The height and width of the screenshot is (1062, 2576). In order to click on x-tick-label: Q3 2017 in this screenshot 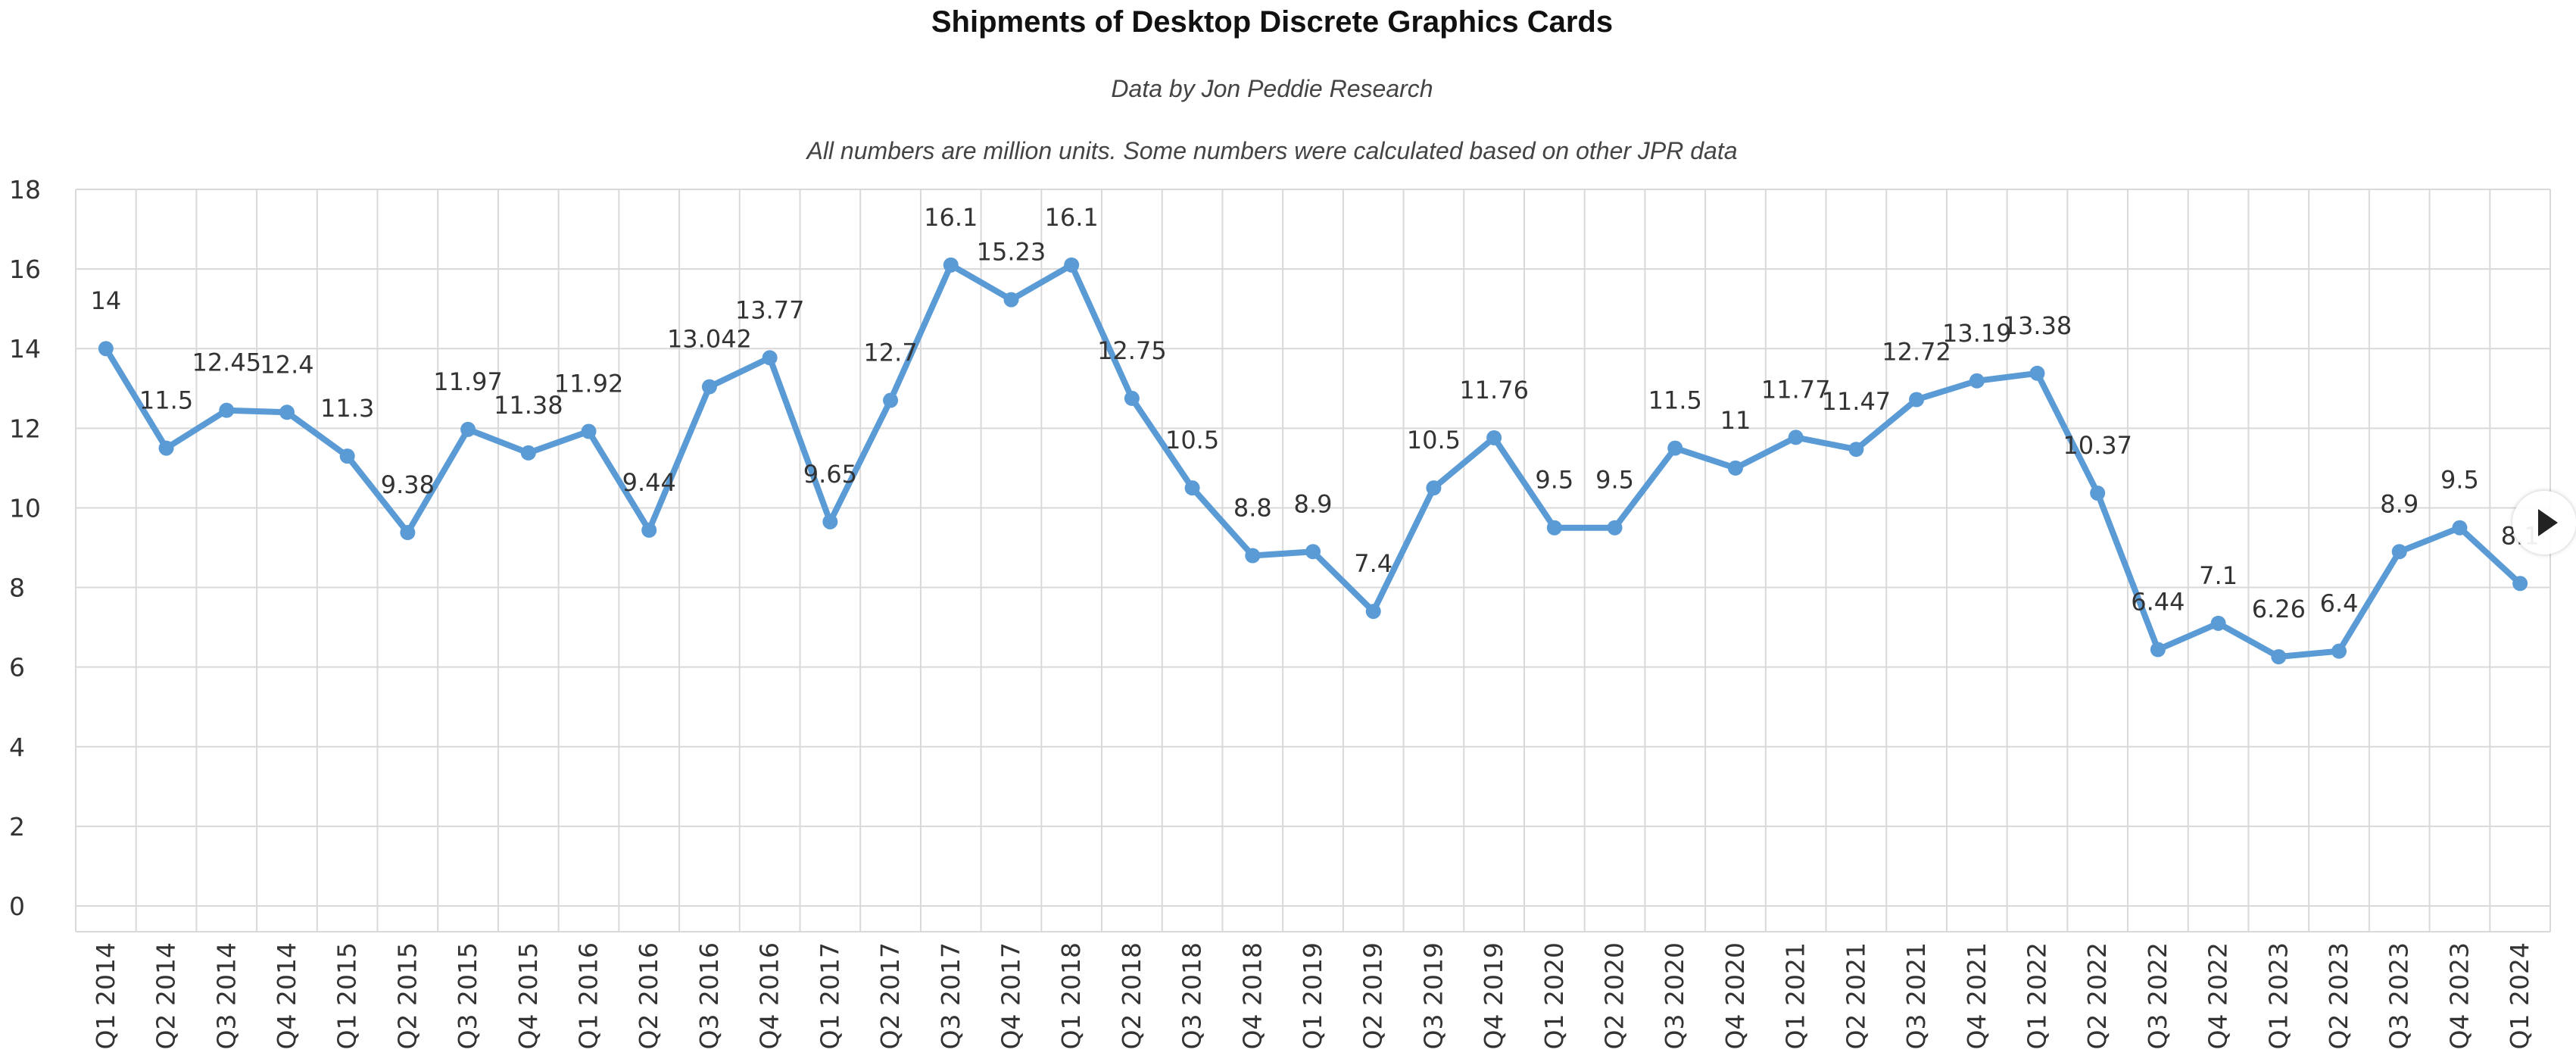, I will do `click(950, 995)`.